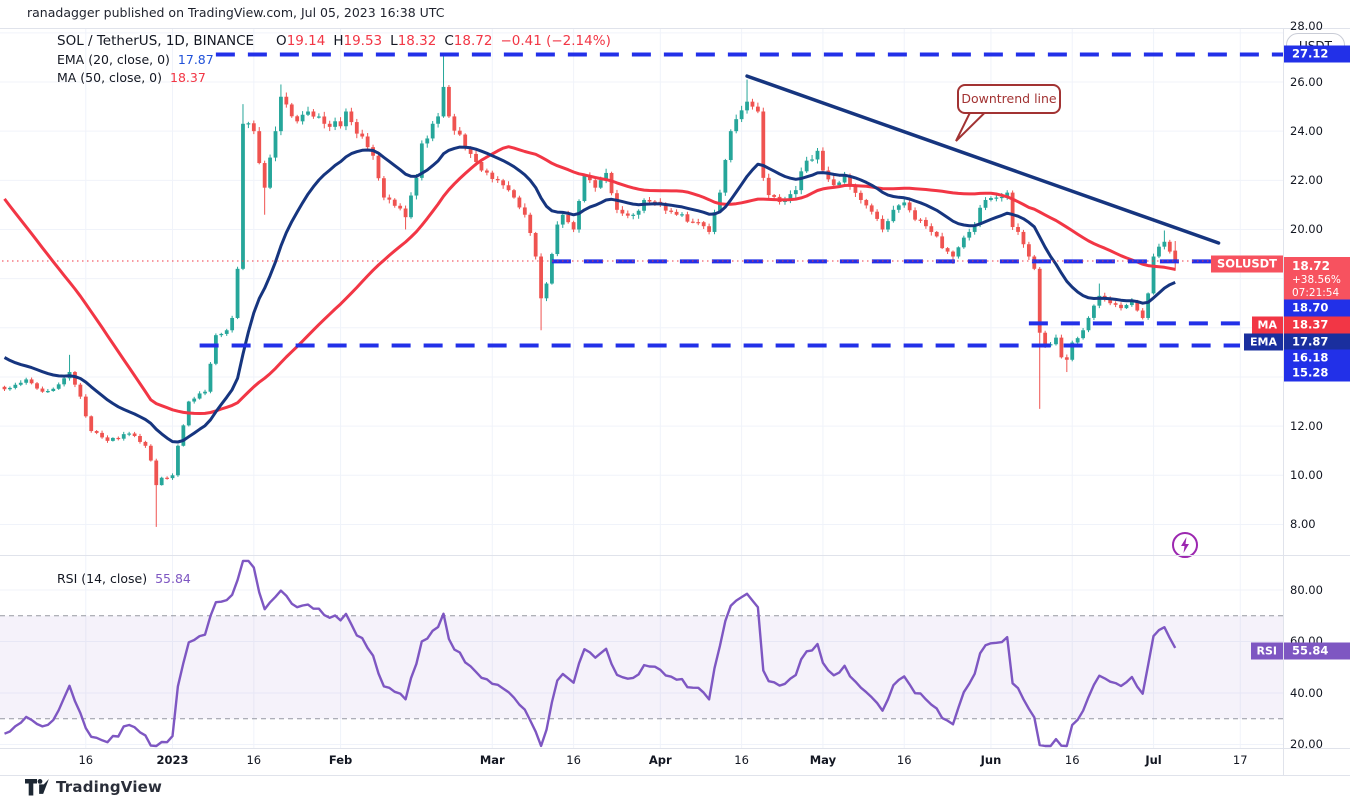 This screenshot has height=810, width=1350. Describe the element at coordinates (1303, 524) in the screenshot. I see `price-axis-label: 8.00` at that location.